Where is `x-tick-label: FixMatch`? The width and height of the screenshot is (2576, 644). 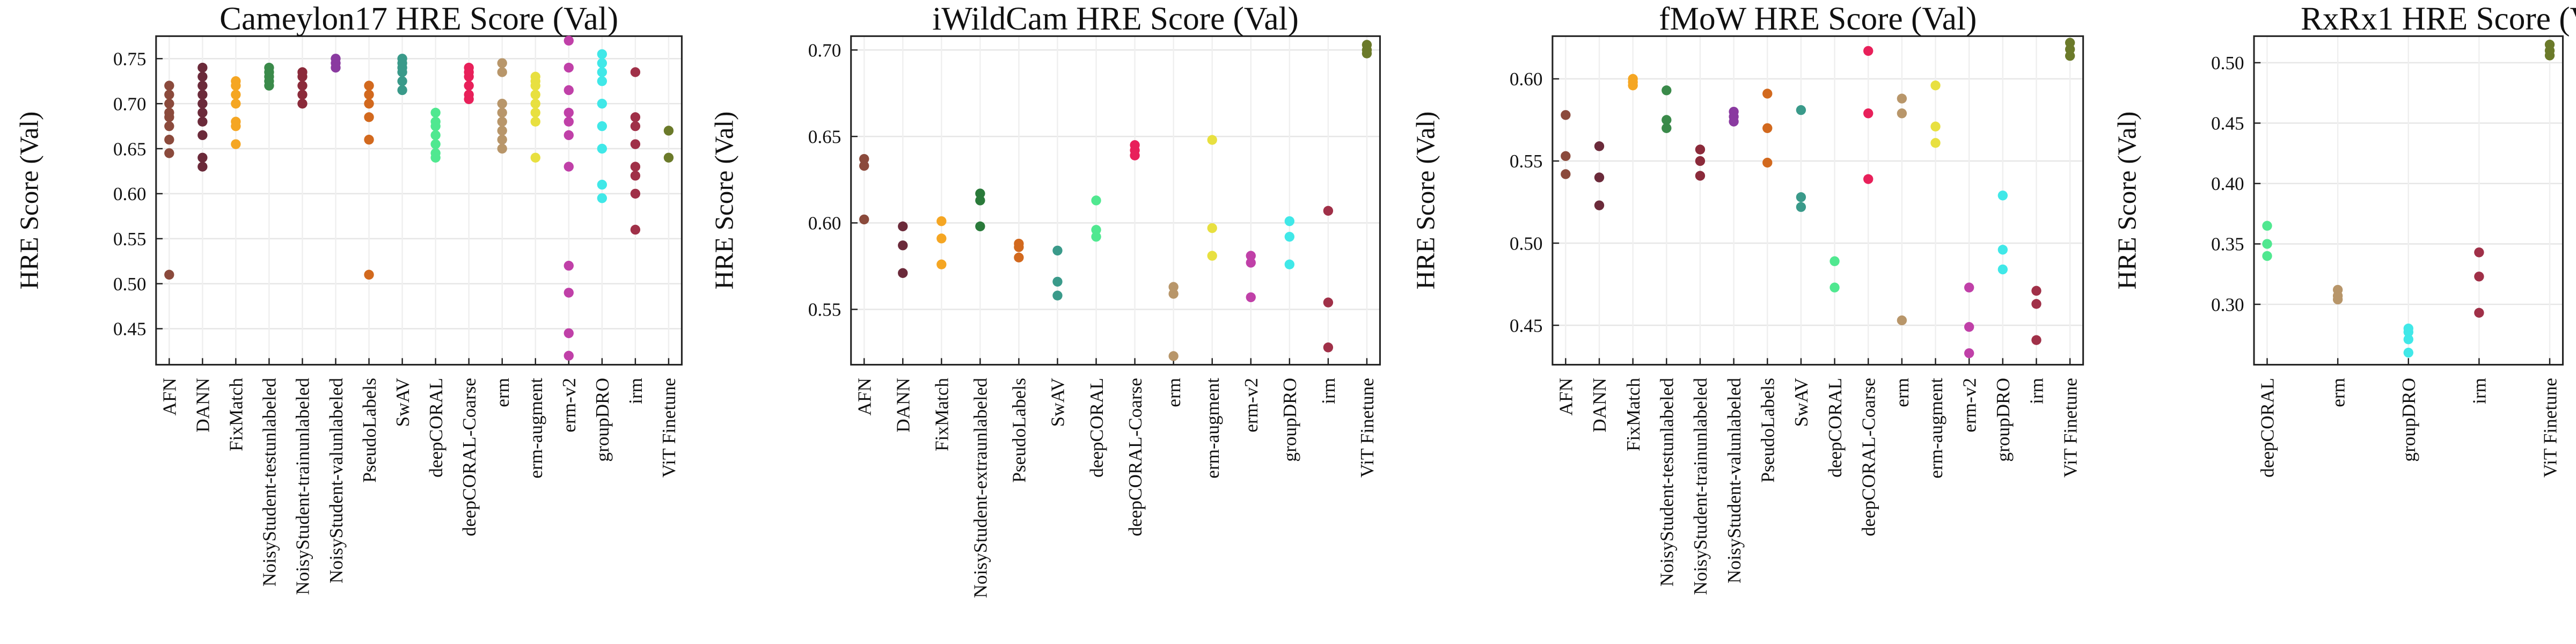
x-tick-label: FixMatch is located at coordinates (236, 414).